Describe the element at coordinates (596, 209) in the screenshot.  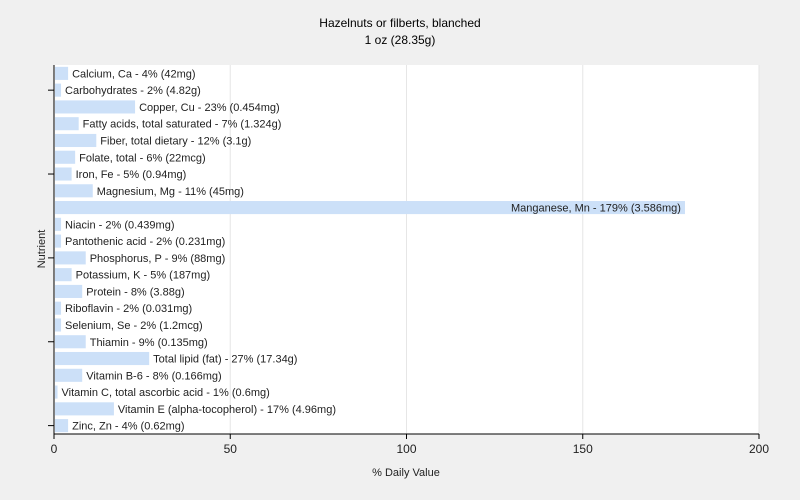
I see `bar-label: Manganese, Mn - 179% (3.586mg)` at that location.